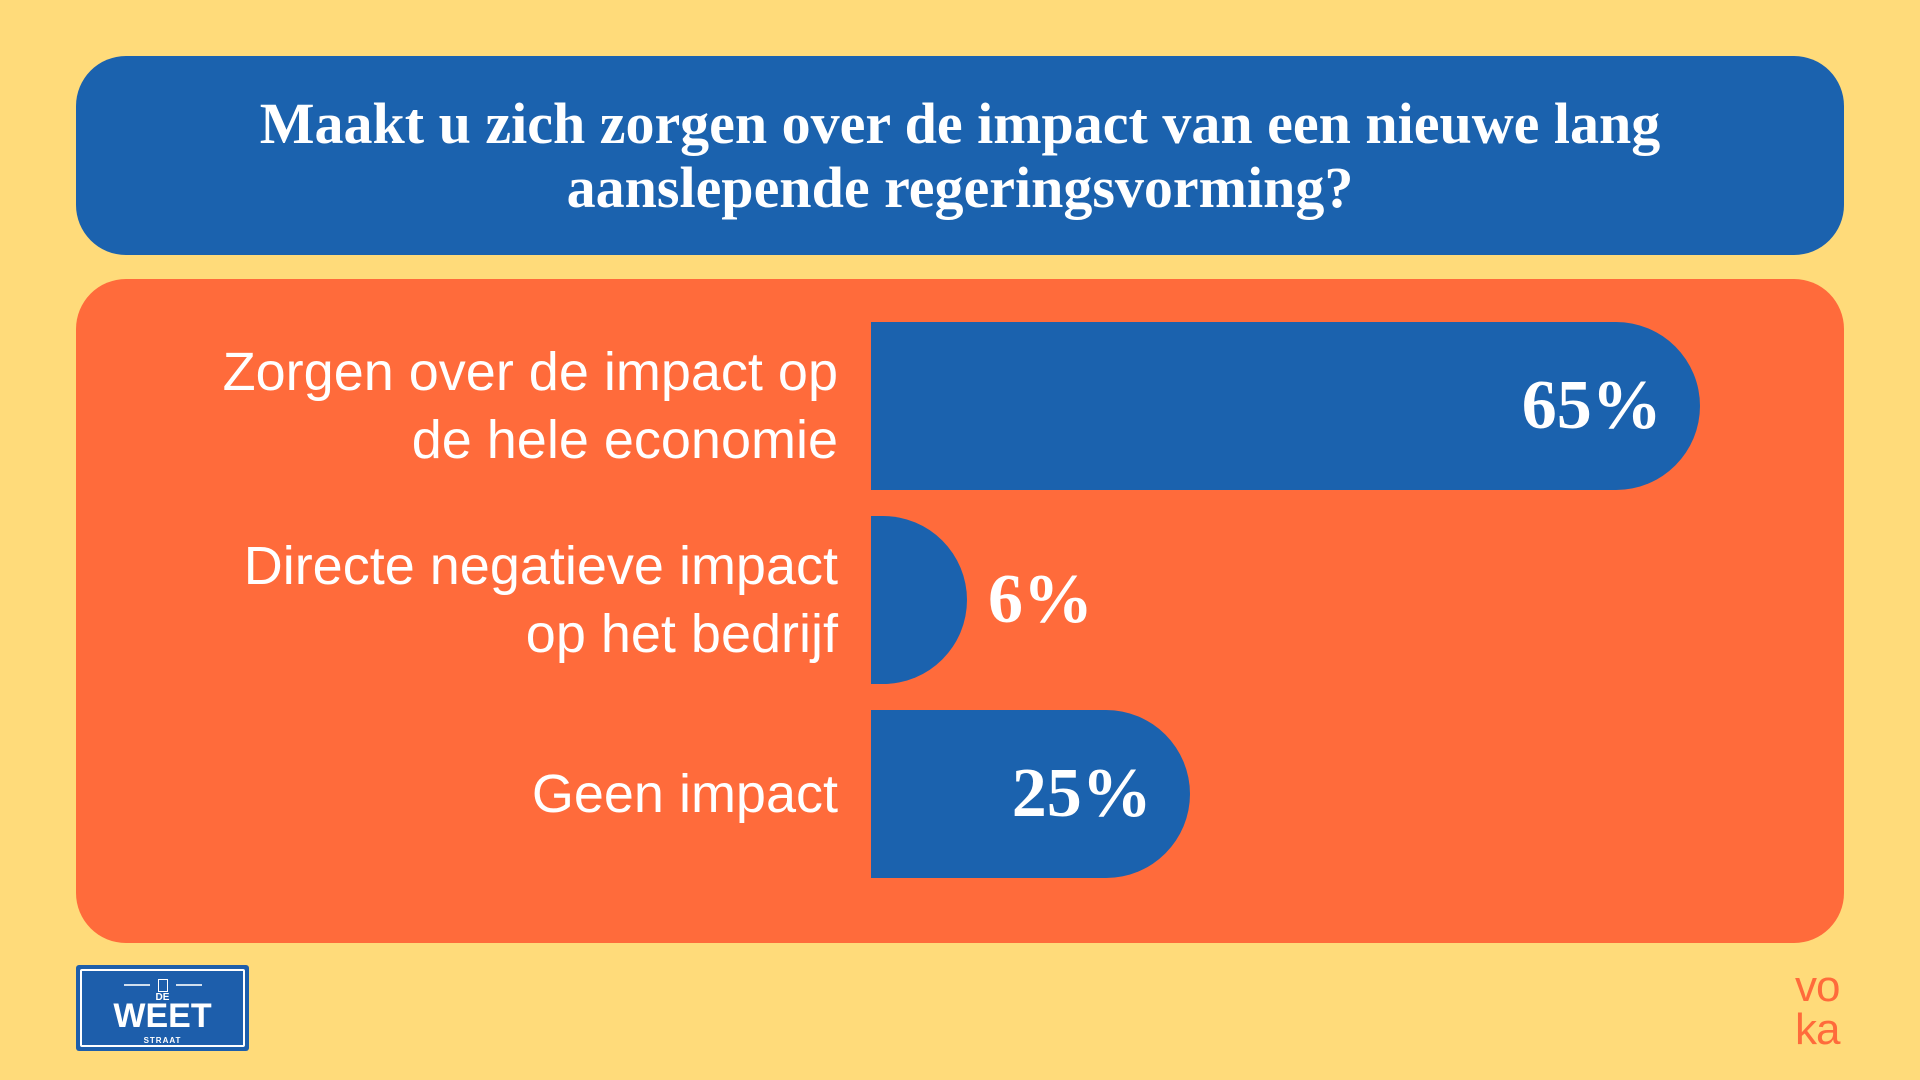 The width and height of the screenshot is (1920, 1080). What do you see at coordinates (162, 1016) in the screenshot?
I see `sign-word-weet: WEET` at bounding box center [162, 1016].